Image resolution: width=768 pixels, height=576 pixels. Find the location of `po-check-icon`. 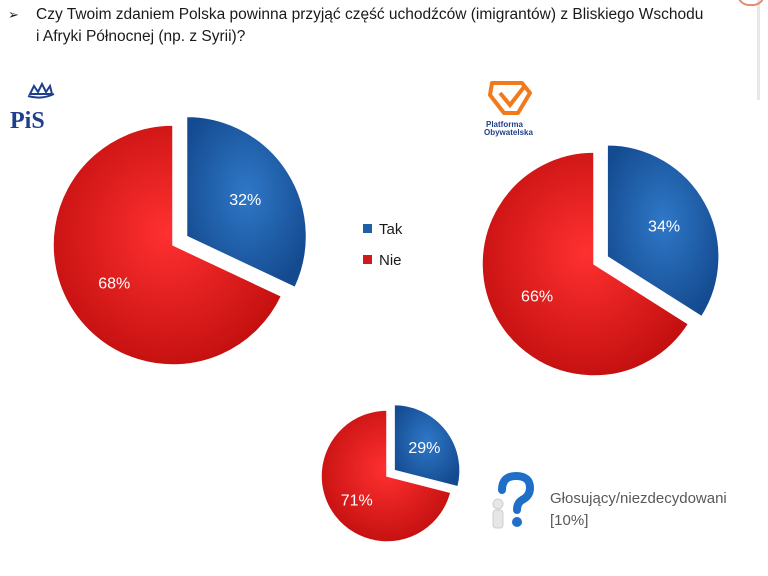

po-check-icon is located at coordinates (512, 97).